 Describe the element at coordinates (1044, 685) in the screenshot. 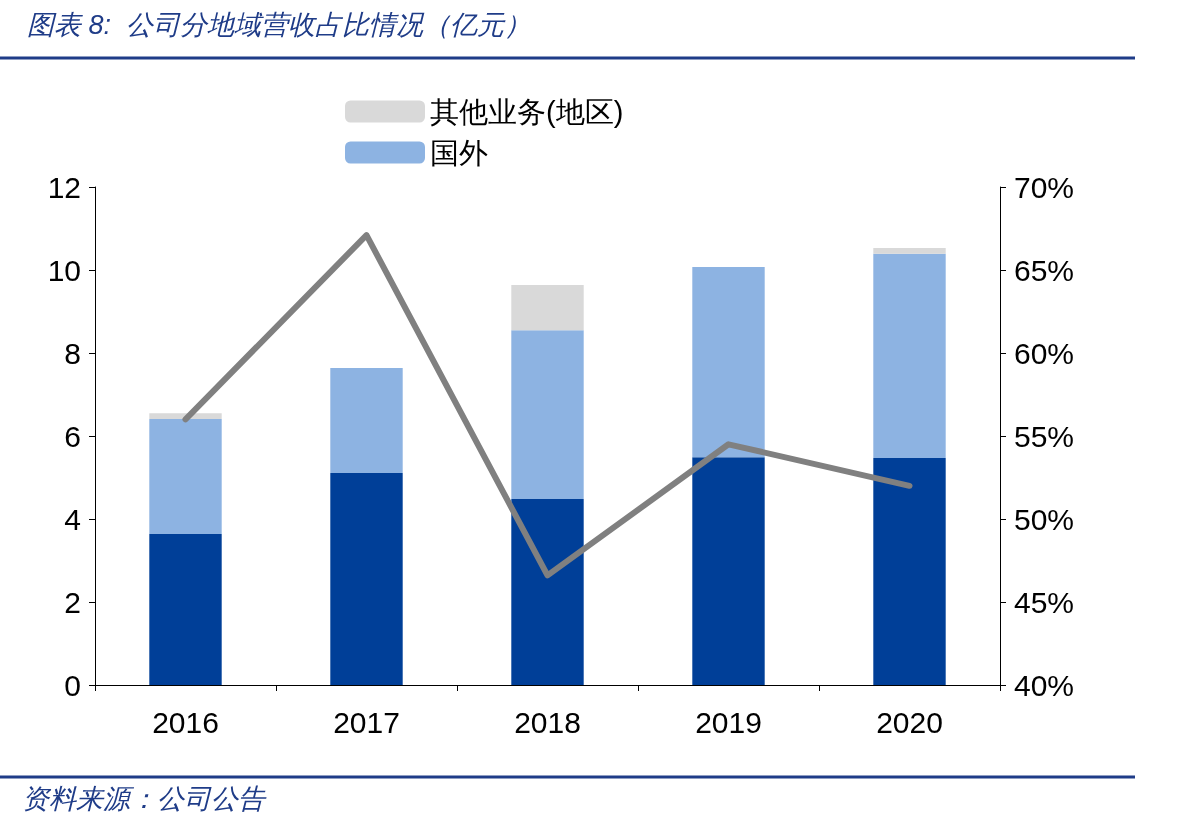

I see `y2-tick-label: 40%` at that location.